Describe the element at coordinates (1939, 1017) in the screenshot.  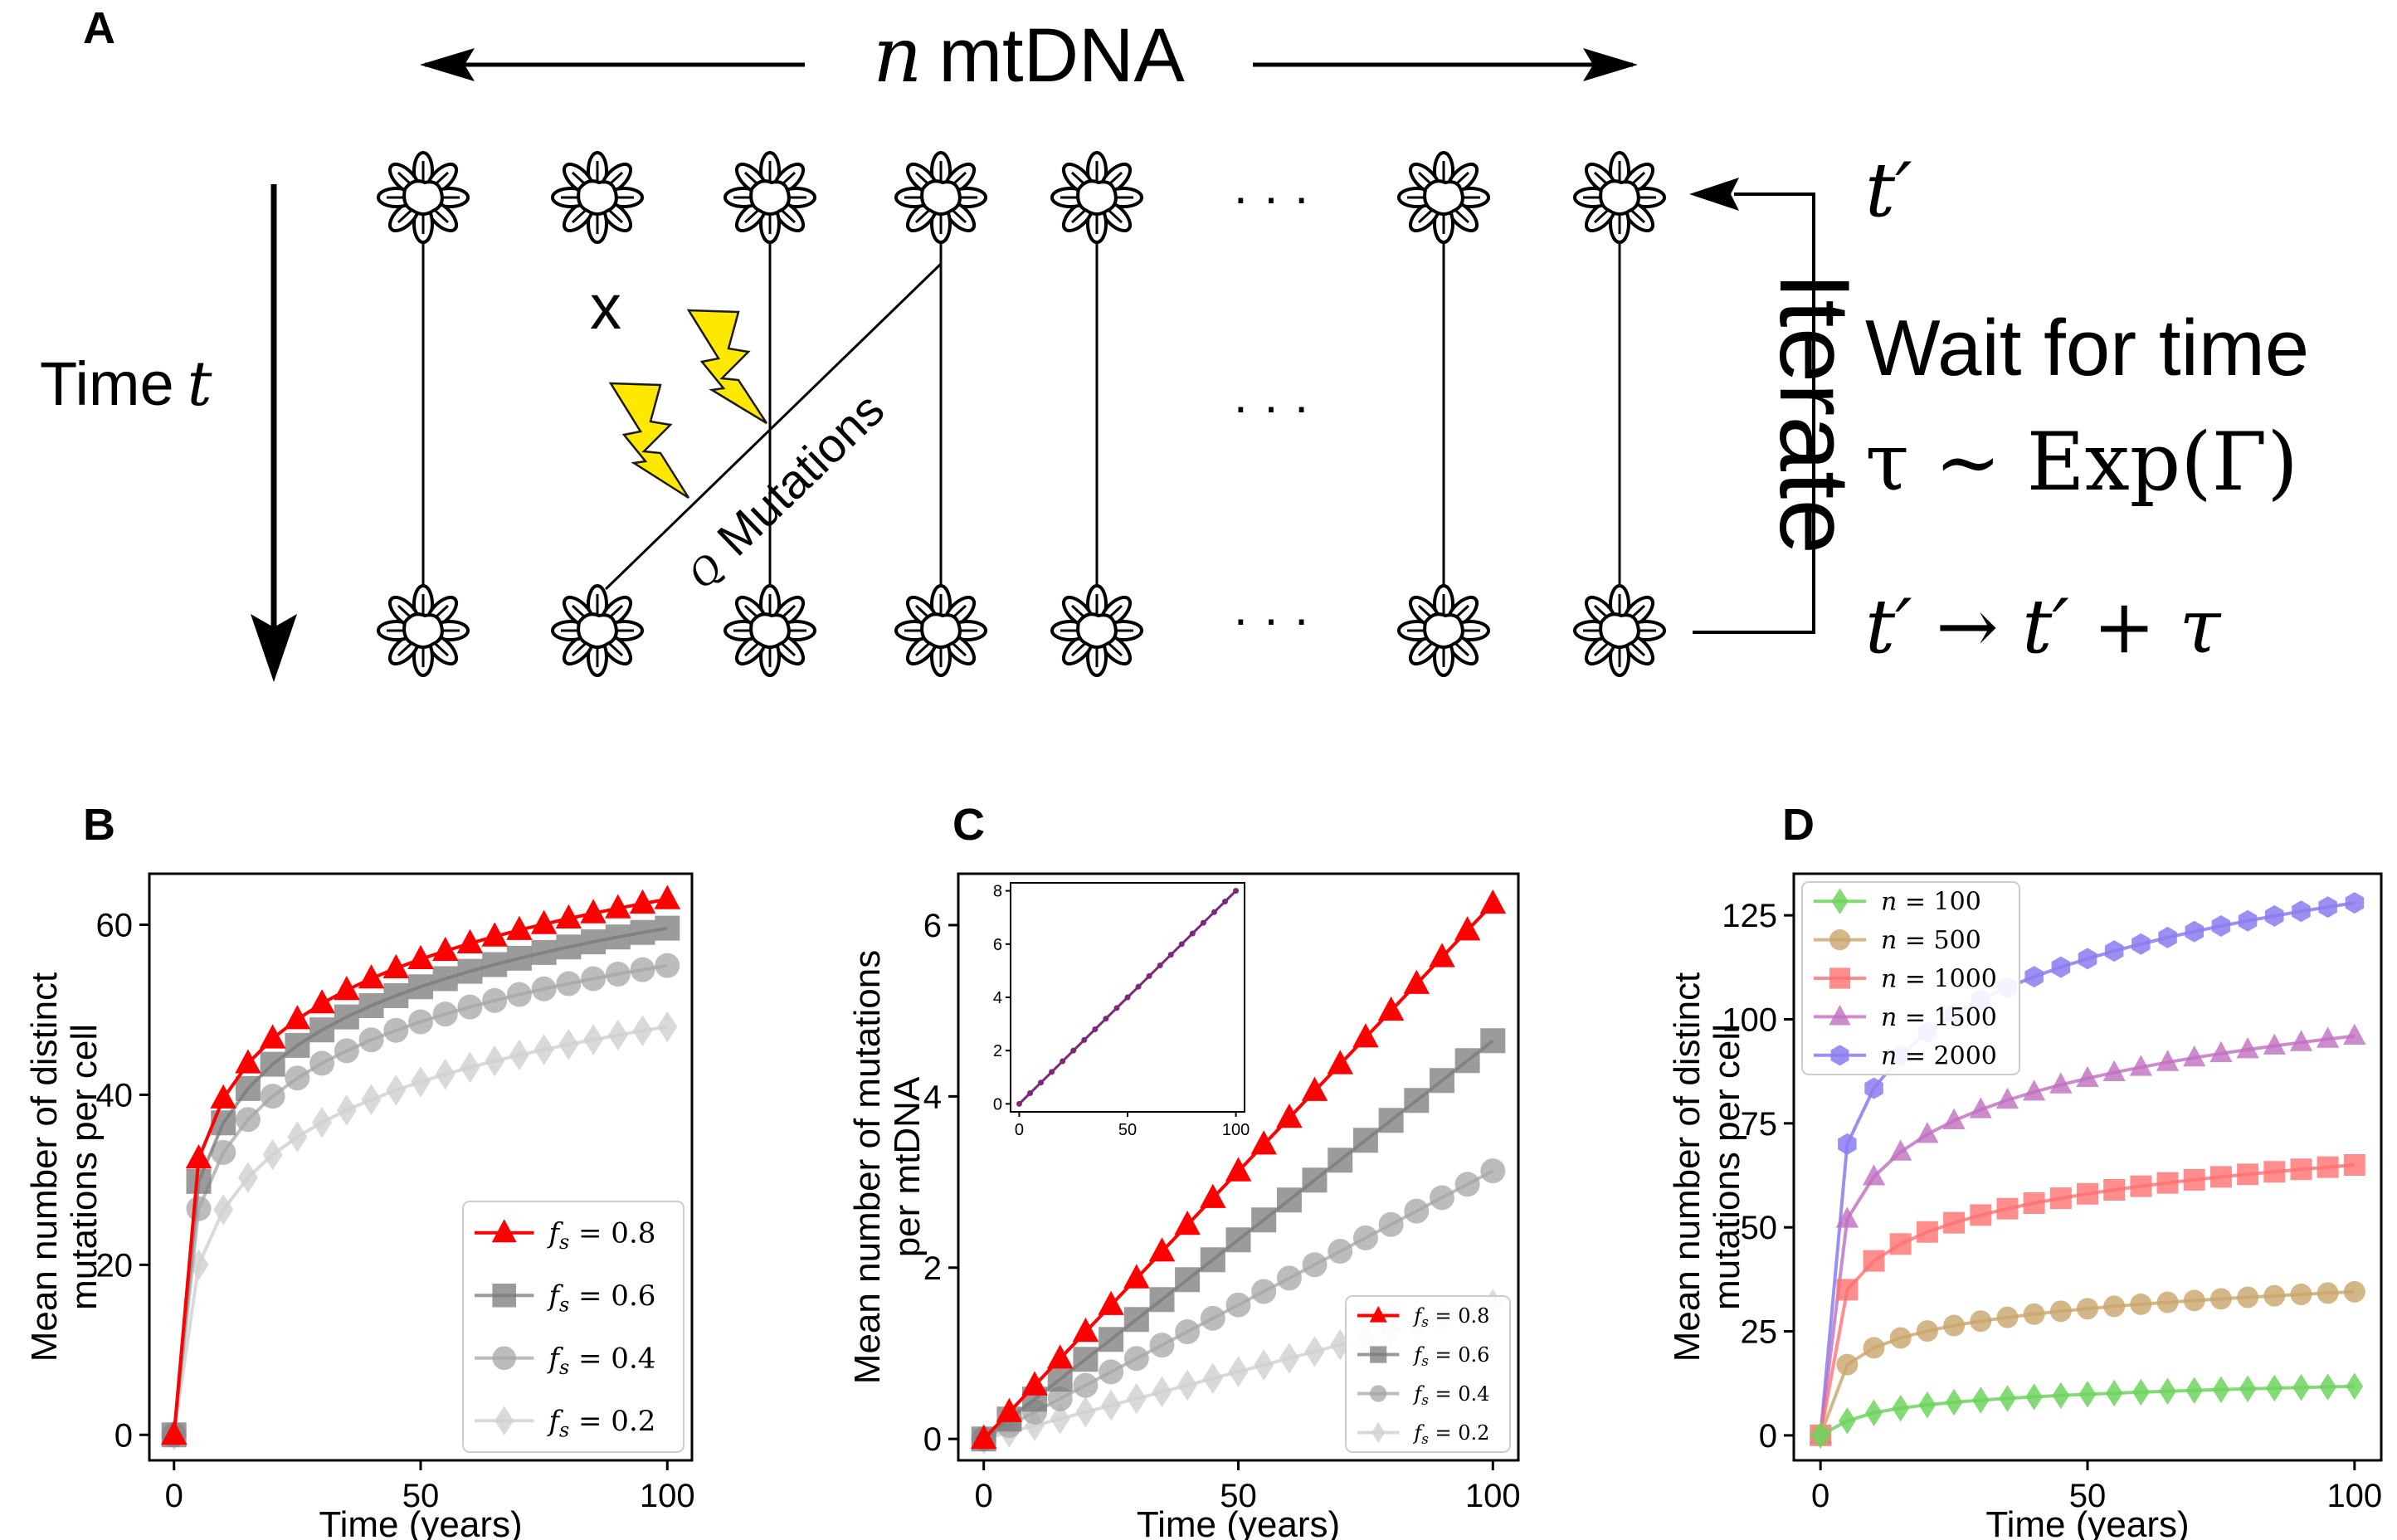
I see `legend-label: n = 1500` at that location.